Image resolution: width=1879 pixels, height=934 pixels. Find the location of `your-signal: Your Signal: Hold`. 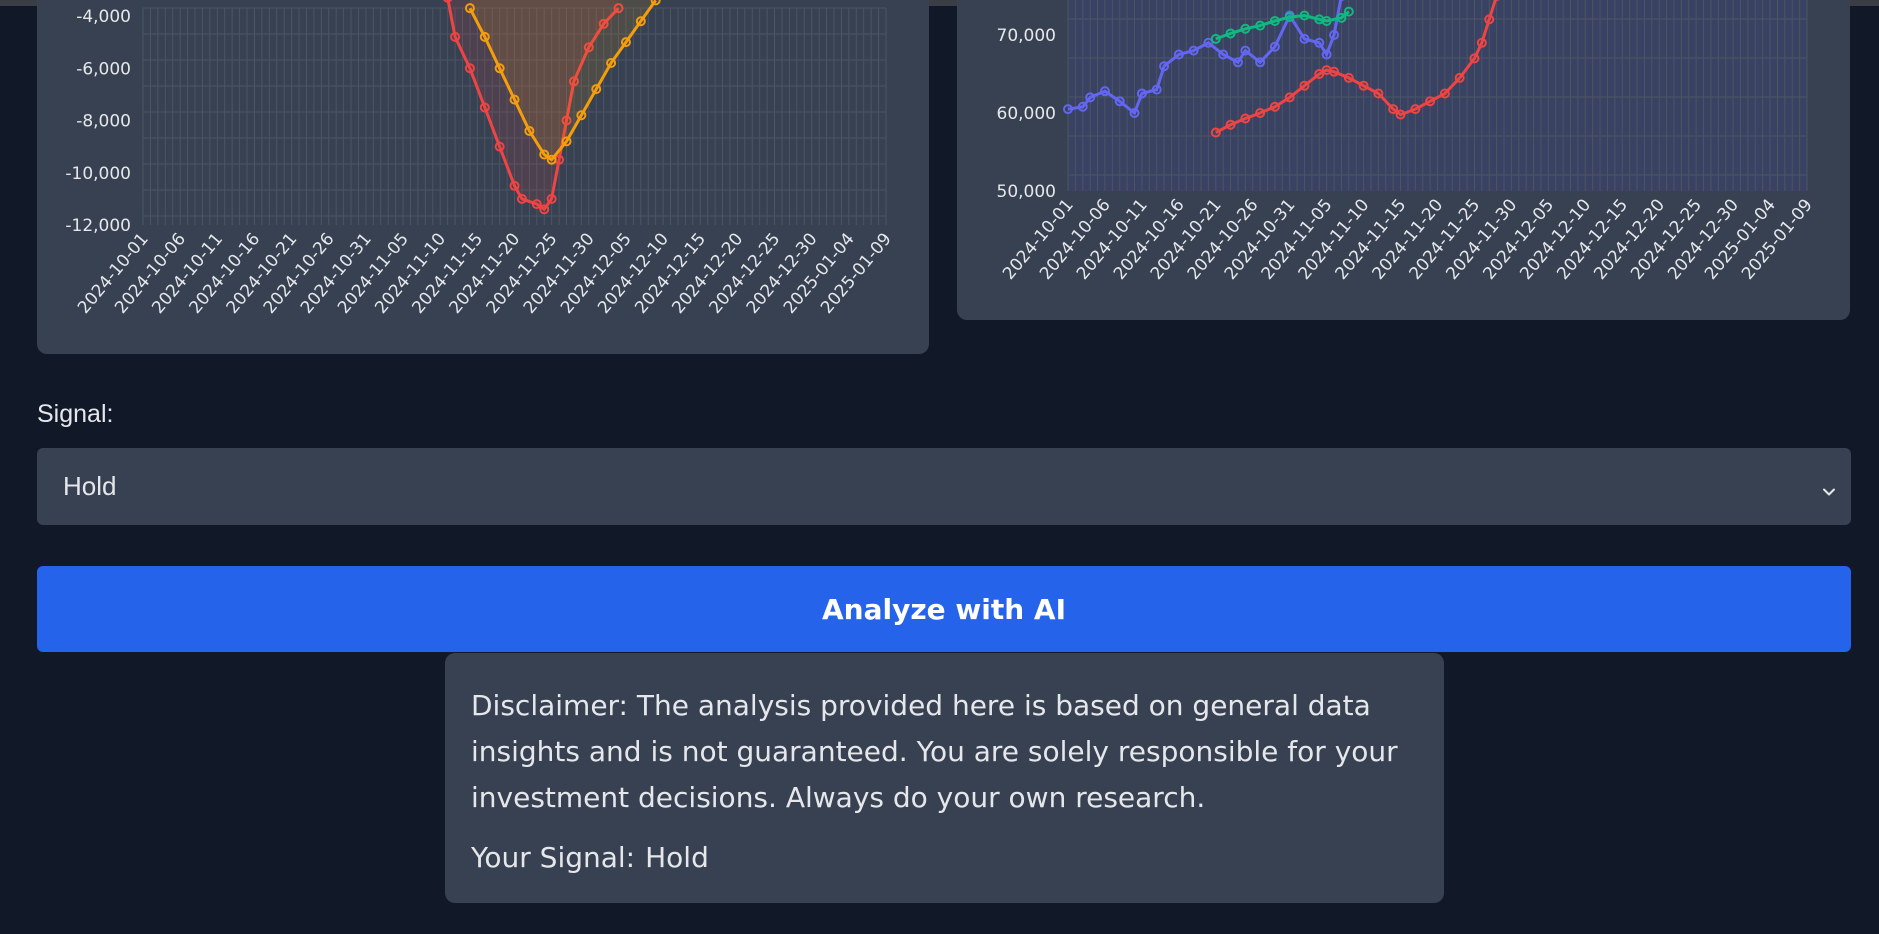

your-signal: Your Signal: Hold is located at coordinates (944, 858).